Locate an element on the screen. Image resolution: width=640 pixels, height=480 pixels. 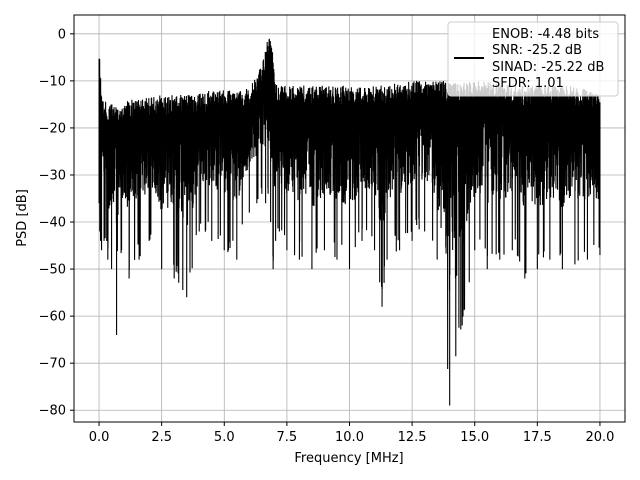
legend-snr: SNR: -25.2 dB is located at coordinates (537, 50).